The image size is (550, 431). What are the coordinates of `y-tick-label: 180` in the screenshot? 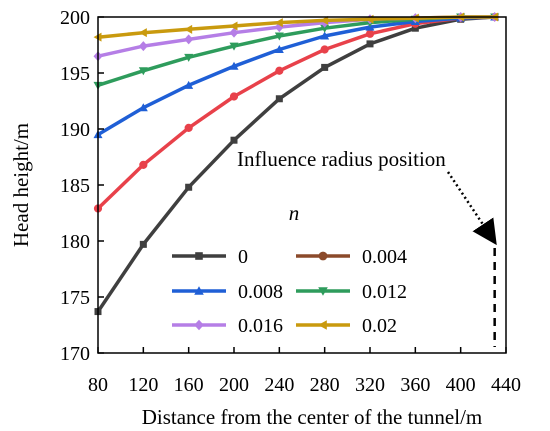 It's located at (75, 242).